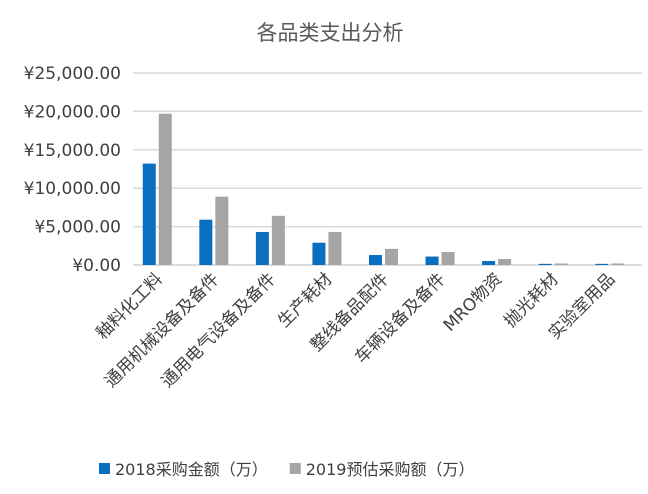 This screenshot has width=648, height=494. Describe the element at coordinates (390, 469) in the screenshot. I see `legend-label: 2019预估采购额（万）` at that location.